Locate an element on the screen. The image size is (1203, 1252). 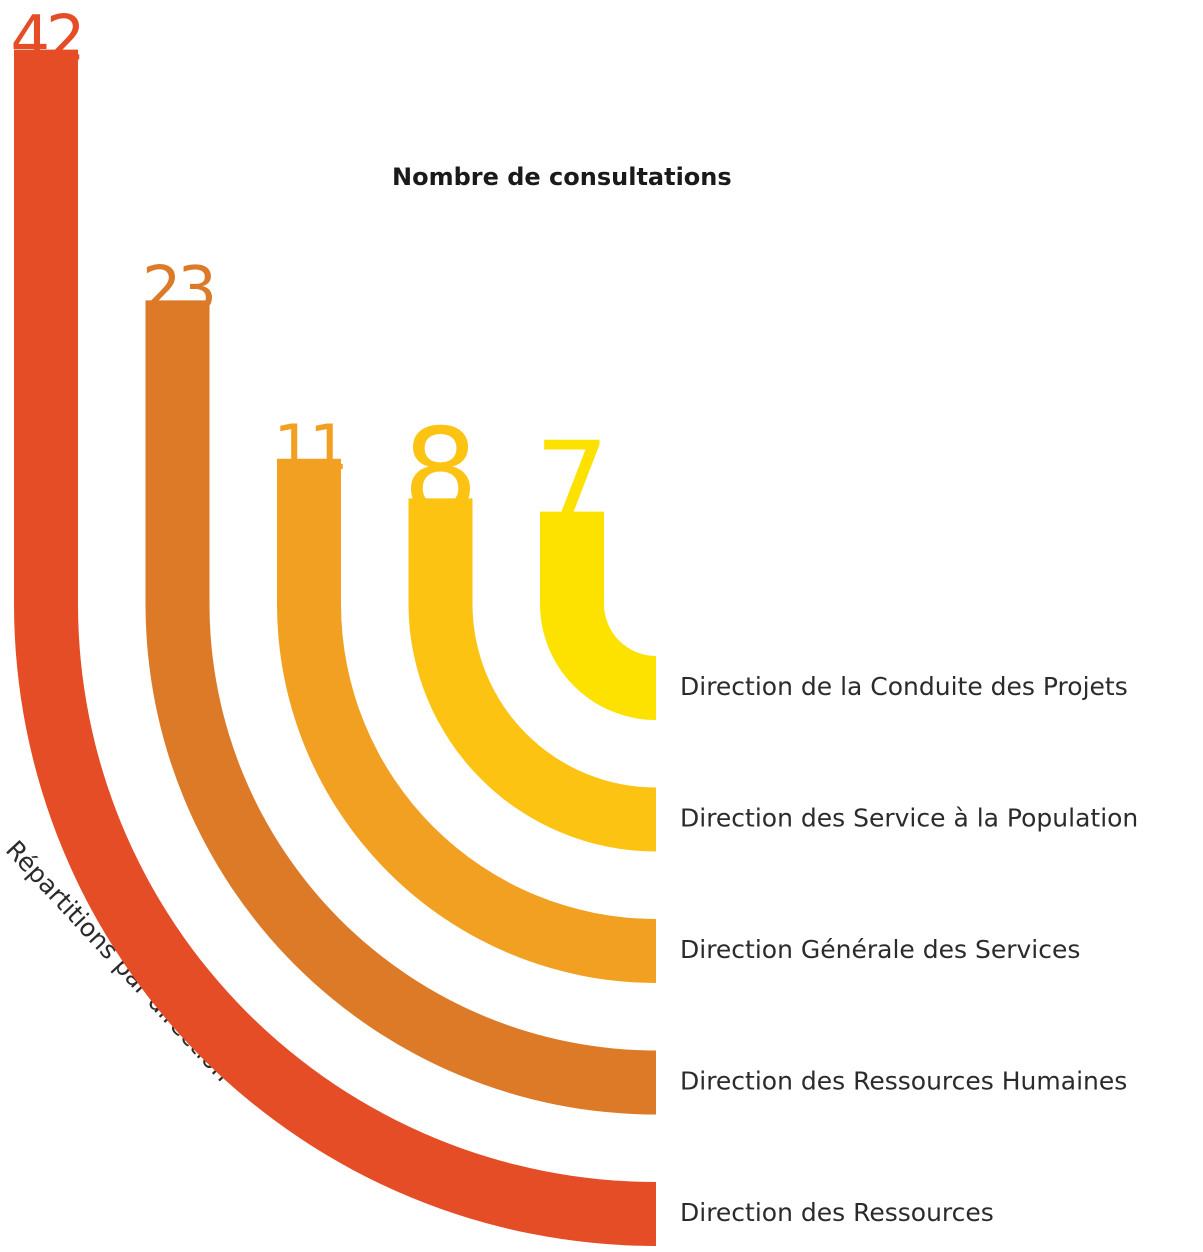
category-label: Direction Générale des Services is located at coordinates (880, 949).